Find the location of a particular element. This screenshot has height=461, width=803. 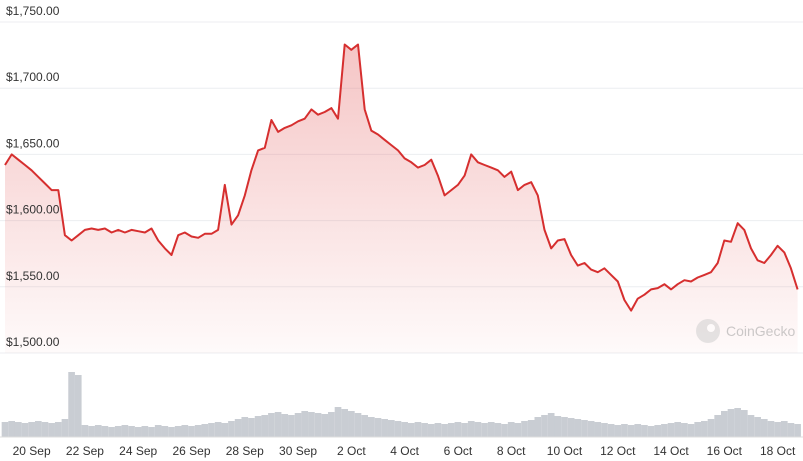

y-tick-label: $1,550.00 is located at coordinates (33, 276).